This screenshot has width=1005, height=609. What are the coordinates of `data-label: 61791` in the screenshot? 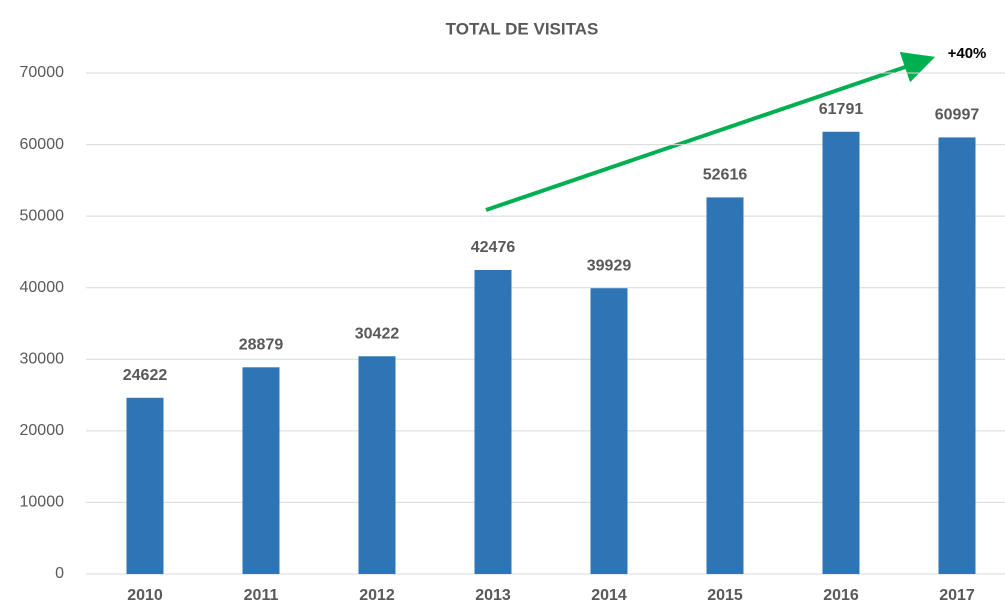 It's located at (841, 109).